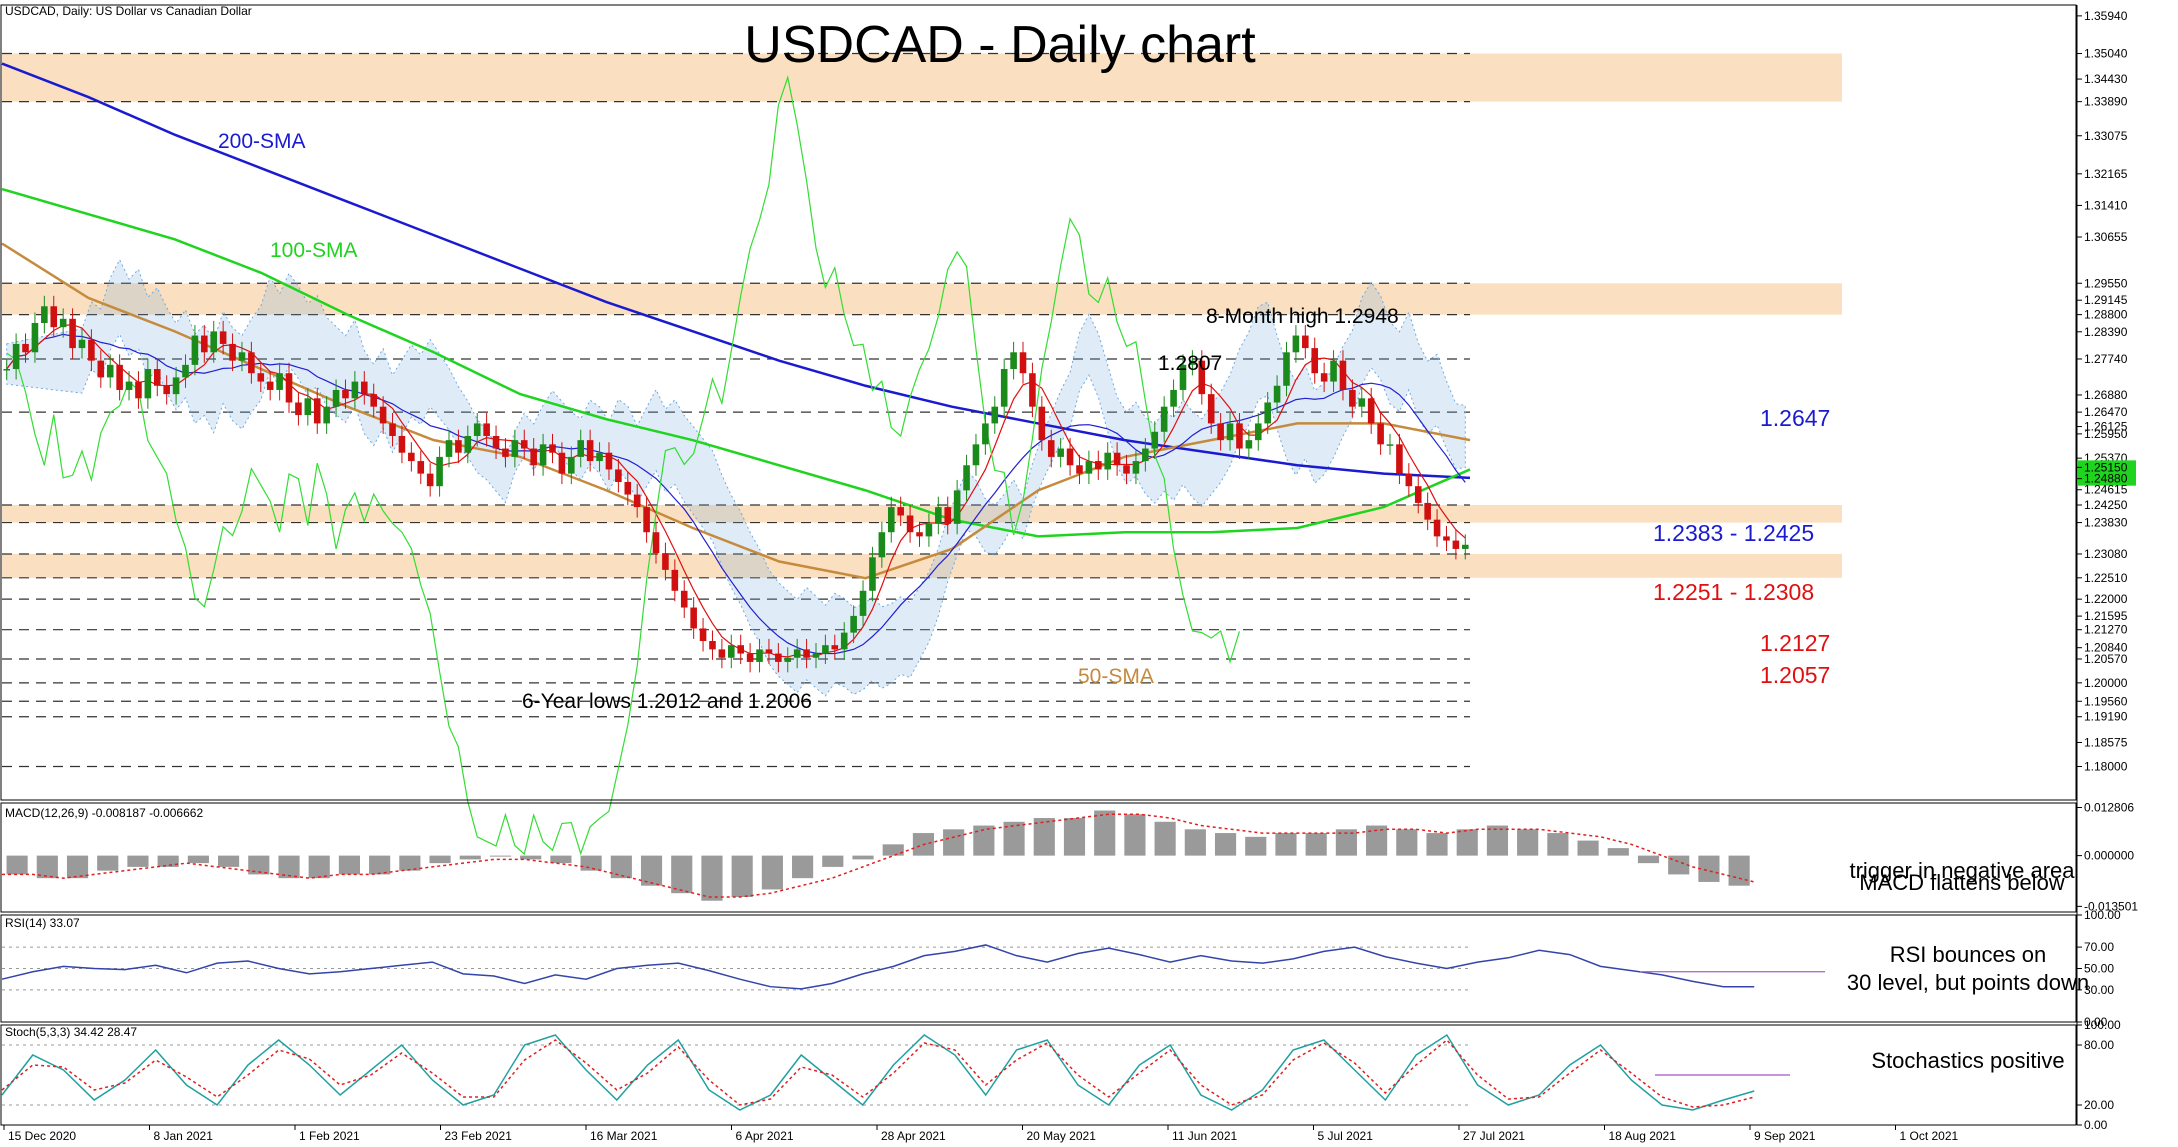 Image resolution: width=2178 pixels, height=1147 pixels. I want to click on price-tick-label: 1.33075, so click(2106, 136).